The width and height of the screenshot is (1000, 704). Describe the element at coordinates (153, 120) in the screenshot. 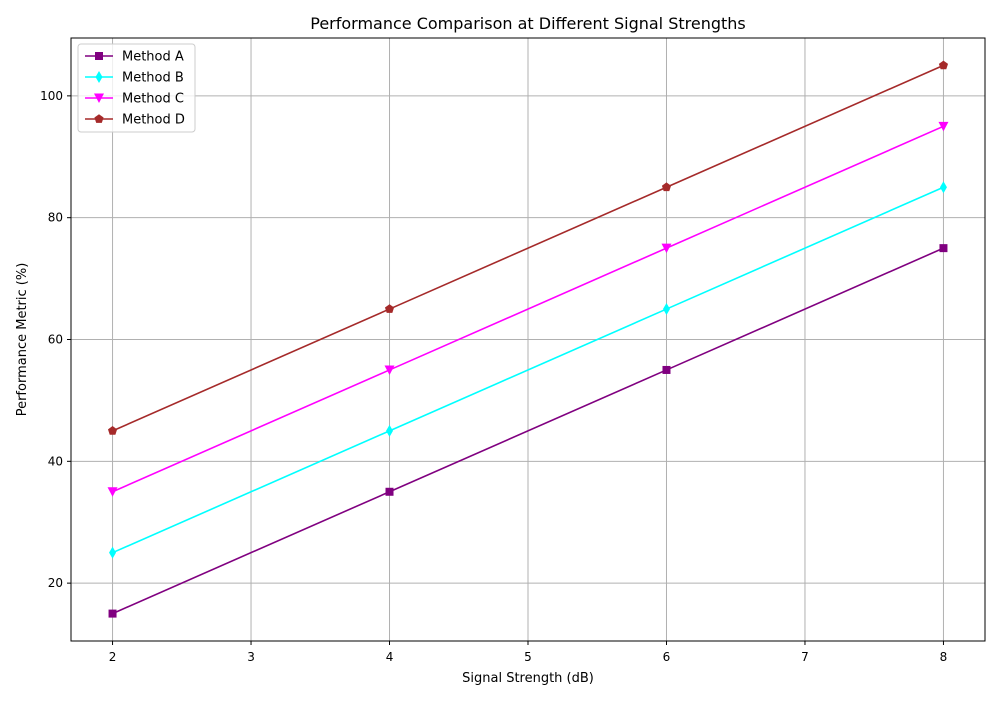

I see `legend-label: Method D` at that location.